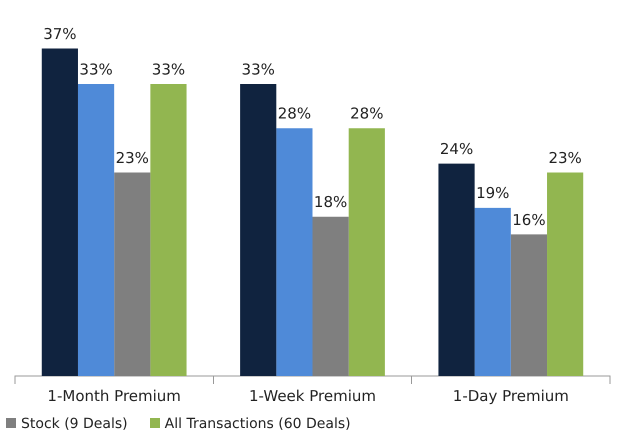 The image size is (623, 448). Describe the element at coordinates (529, 219) in the screenshot. I see `data-label: 16%` at that location.